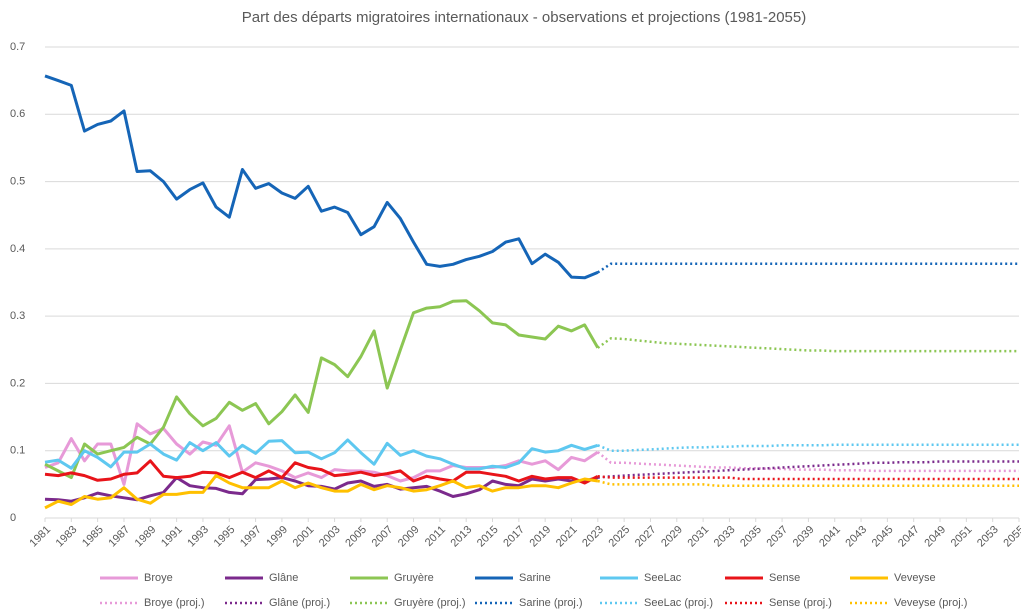  What do you see at coordinates (678, 603) in the screenshot?
I see `legend-label: SeeLac (proj.)` at bounding box center [678, 603].